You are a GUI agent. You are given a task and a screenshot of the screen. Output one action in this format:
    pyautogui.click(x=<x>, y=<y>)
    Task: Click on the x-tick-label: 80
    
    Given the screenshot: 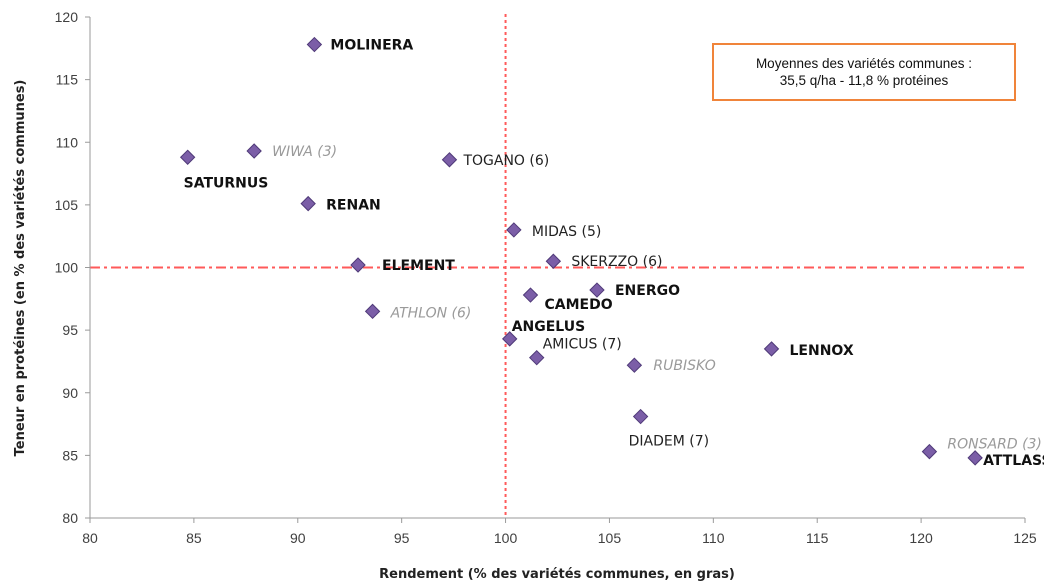 What is the action you would take?
    pyautogui.click(x=90, y=538)
    